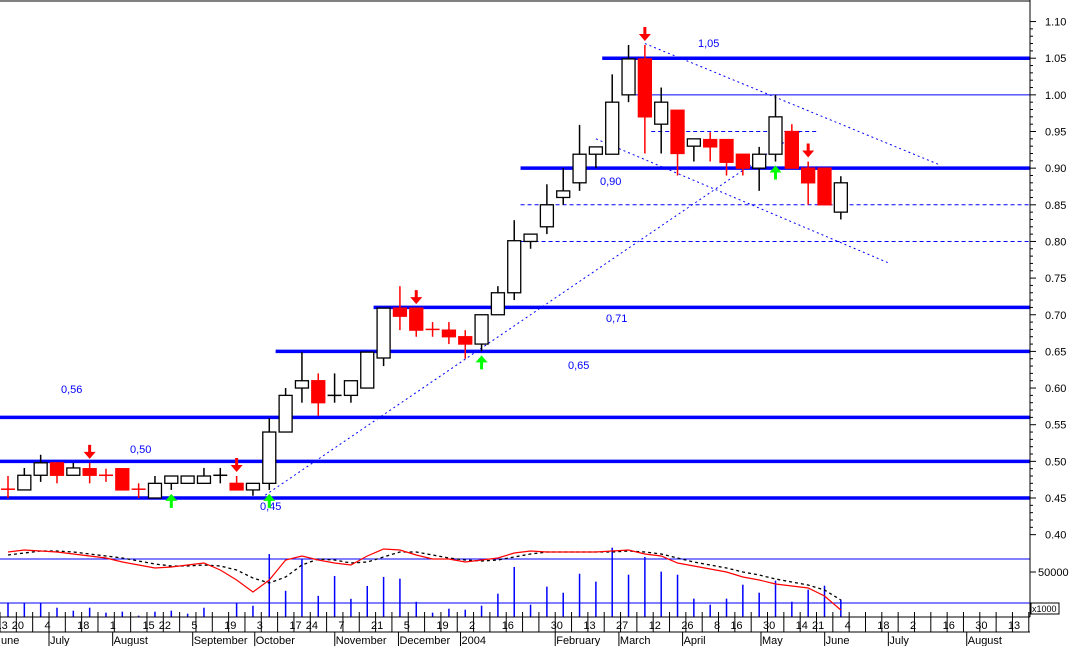  I want to click on day-label: 12, so click(655, 626).